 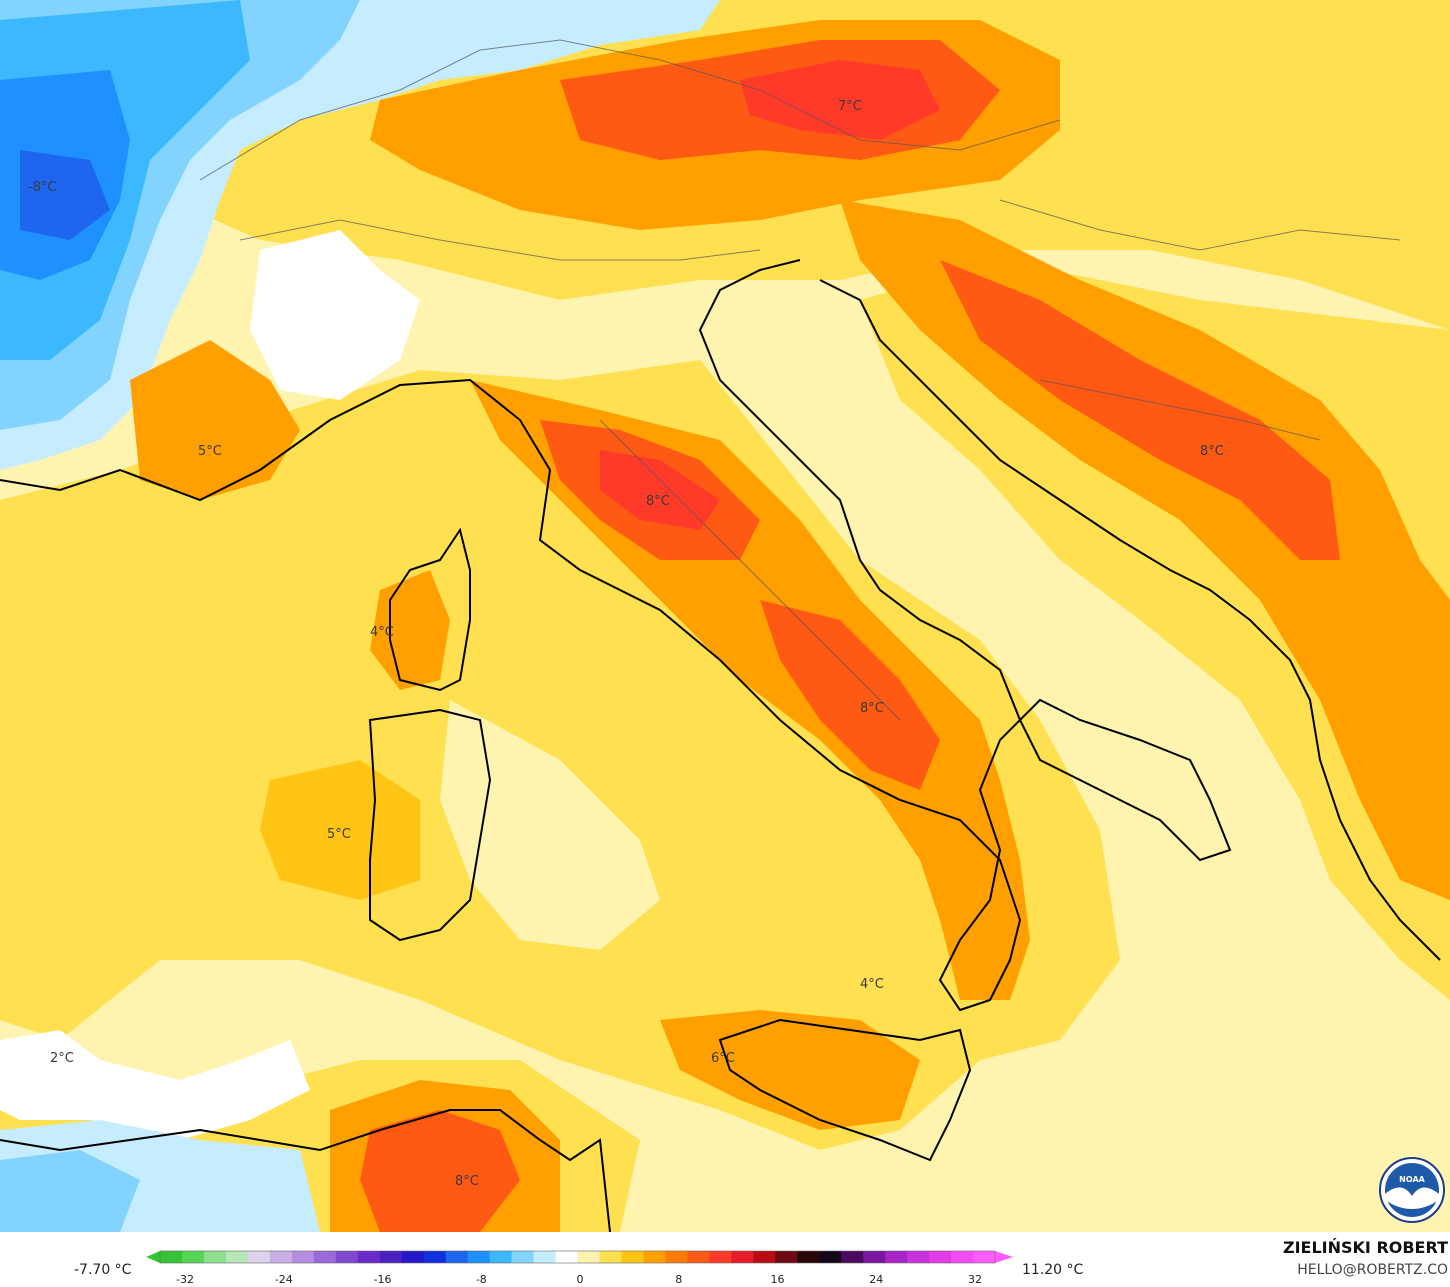 I want to click on contour-white-med, so click(x=155, y=1085).